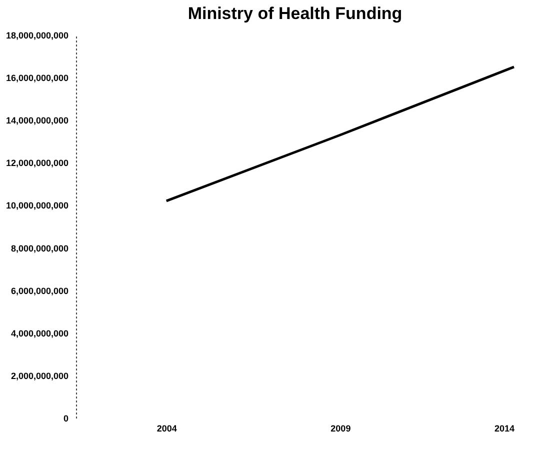  Describe the element at coordinates (39, 291) in the screenshot. I see `y-tick-label: 6,000,000,000` at that location.